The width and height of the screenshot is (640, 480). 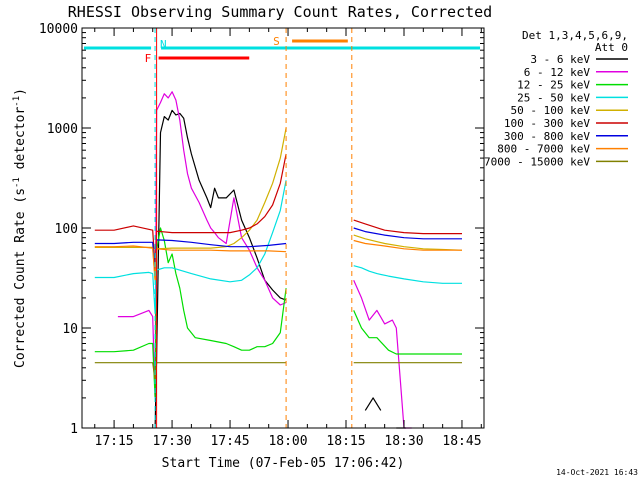 I want to click on y-axis-label-main: Corrected Count Rate (s, so click(x=20, y=278).